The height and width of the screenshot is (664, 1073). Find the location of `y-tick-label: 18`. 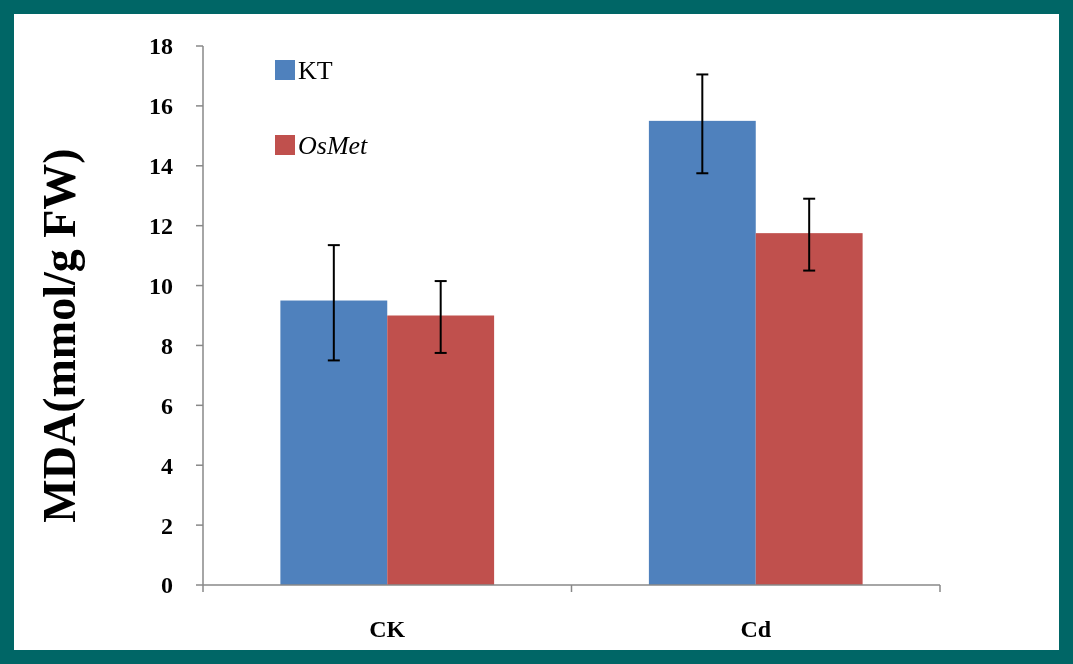

y-tick-label: 18 is located at coordinates (161, 46).